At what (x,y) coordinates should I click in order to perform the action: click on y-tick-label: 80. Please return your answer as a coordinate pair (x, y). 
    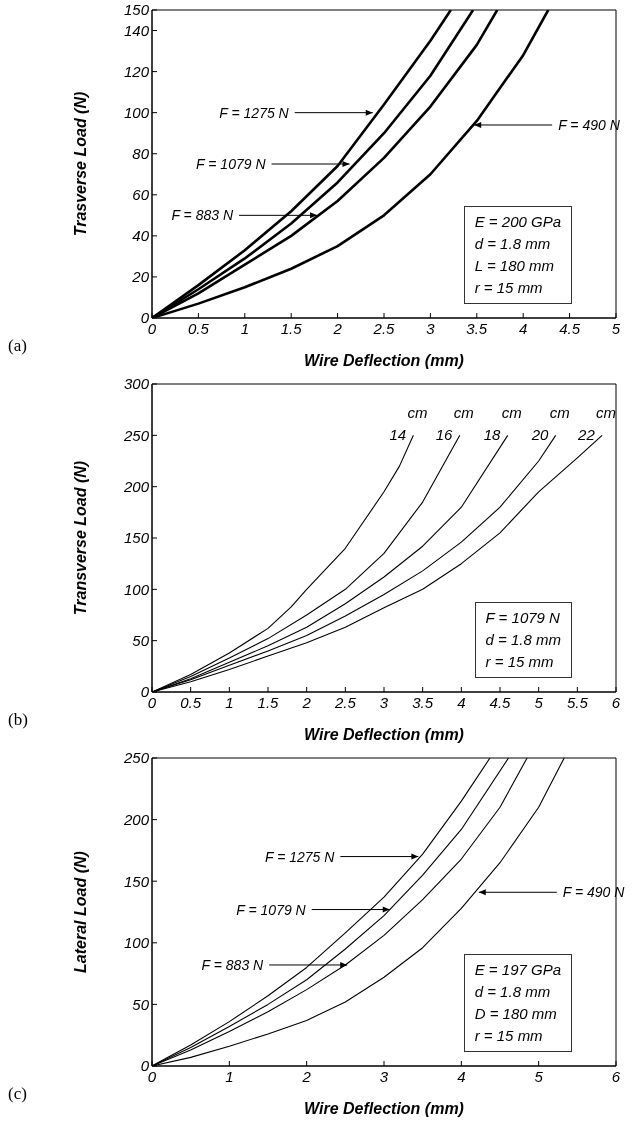
    Looking at the image, I should click on (141, 154).